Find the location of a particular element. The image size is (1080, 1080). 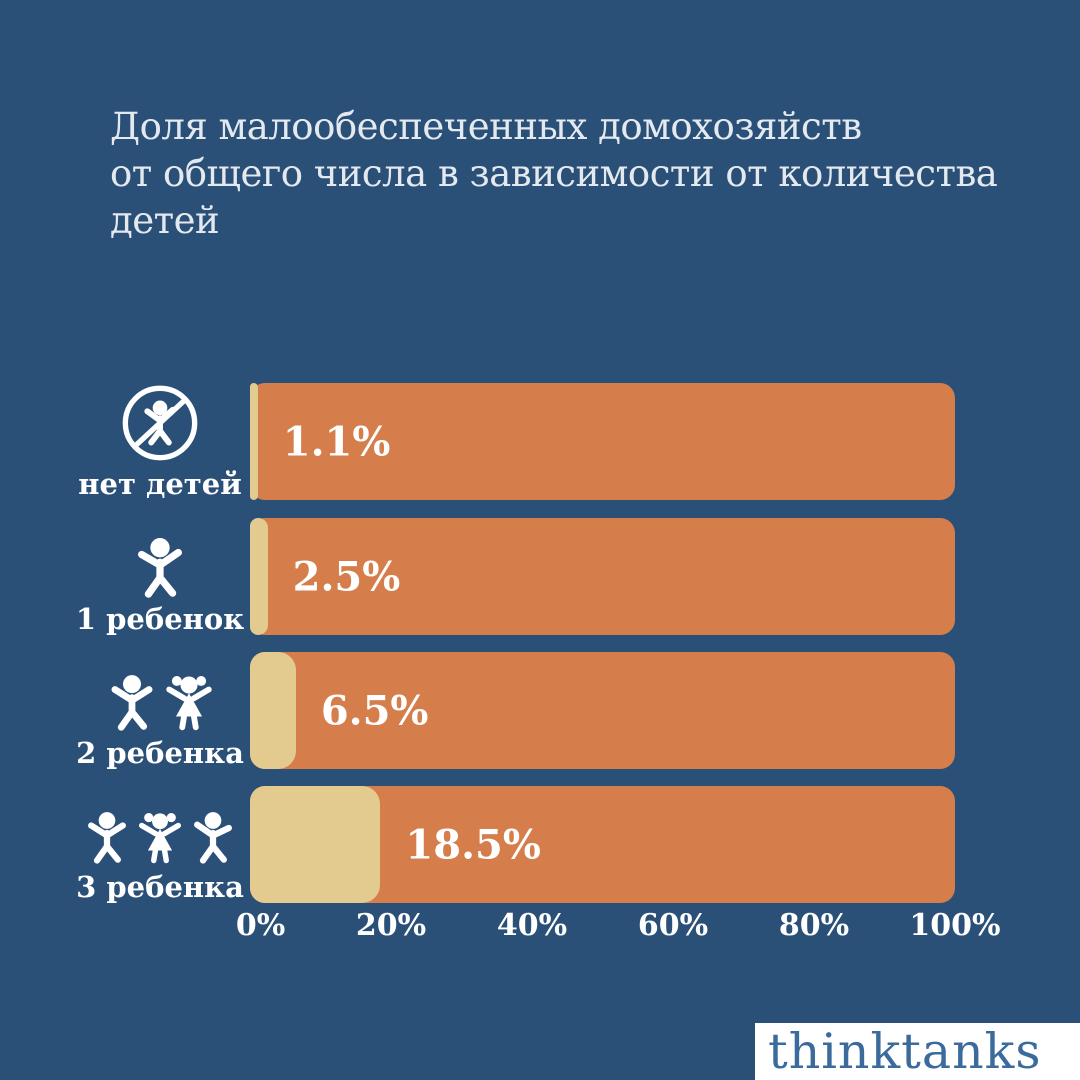

two-children-icon-girl is located at coordinates (188, 703).